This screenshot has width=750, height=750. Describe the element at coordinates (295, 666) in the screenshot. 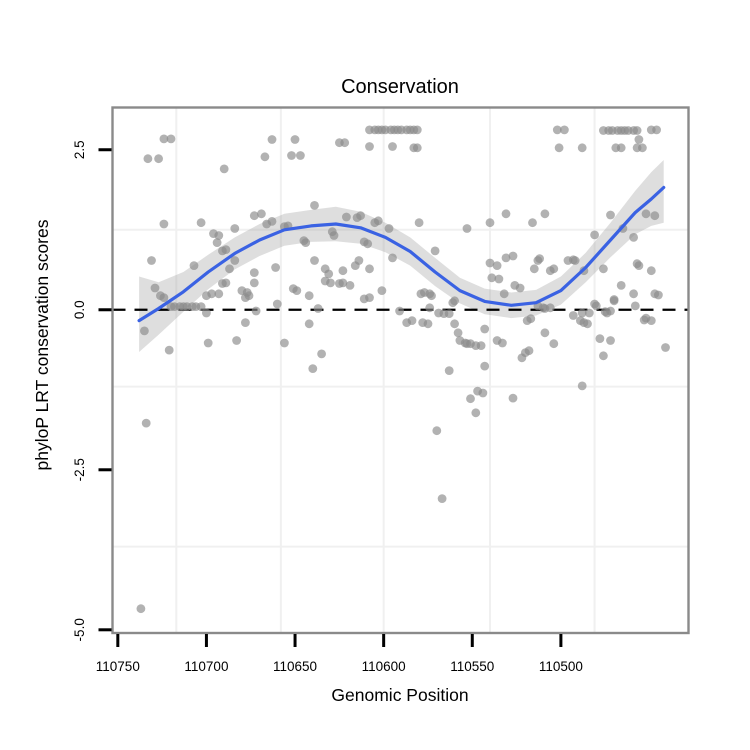

I see `x-tick-label: 110650` at that location.